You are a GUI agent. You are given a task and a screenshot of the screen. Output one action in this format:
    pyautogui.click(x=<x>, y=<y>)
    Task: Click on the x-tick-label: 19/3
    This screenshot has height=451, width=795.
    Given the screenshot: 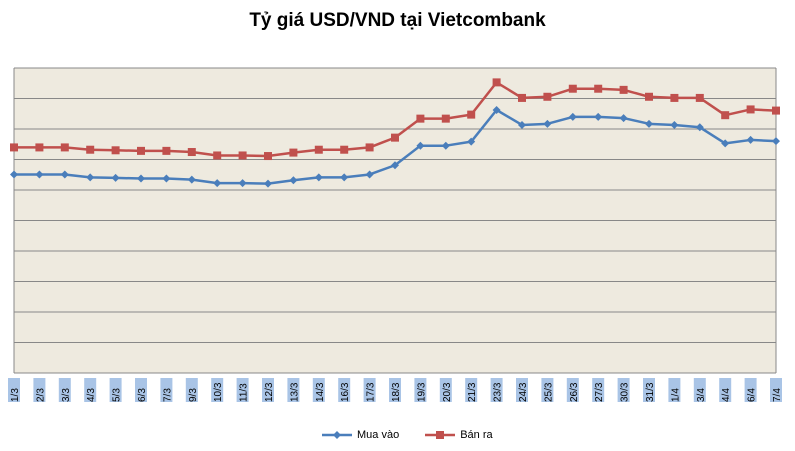 What is the action you would take?
    pyautogui.click(x=421, y=392)
    